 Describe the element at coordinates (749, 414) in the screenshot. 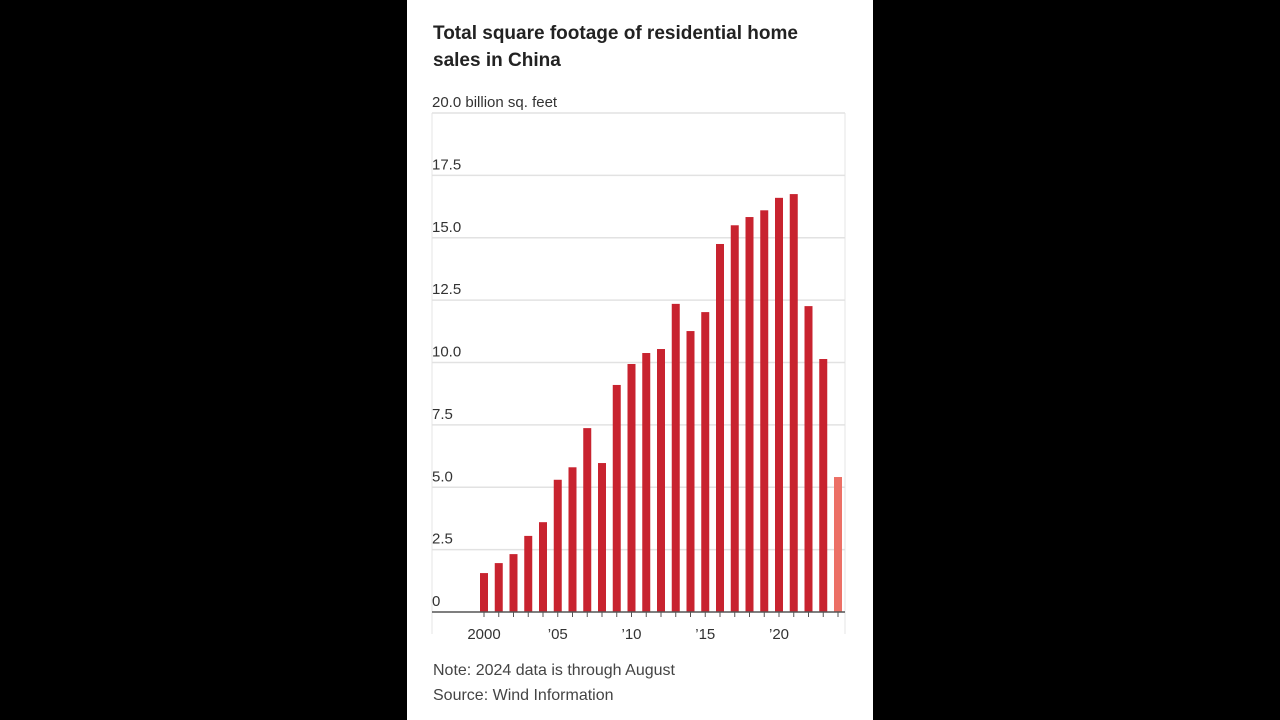

I see `bar-2018` at that location.